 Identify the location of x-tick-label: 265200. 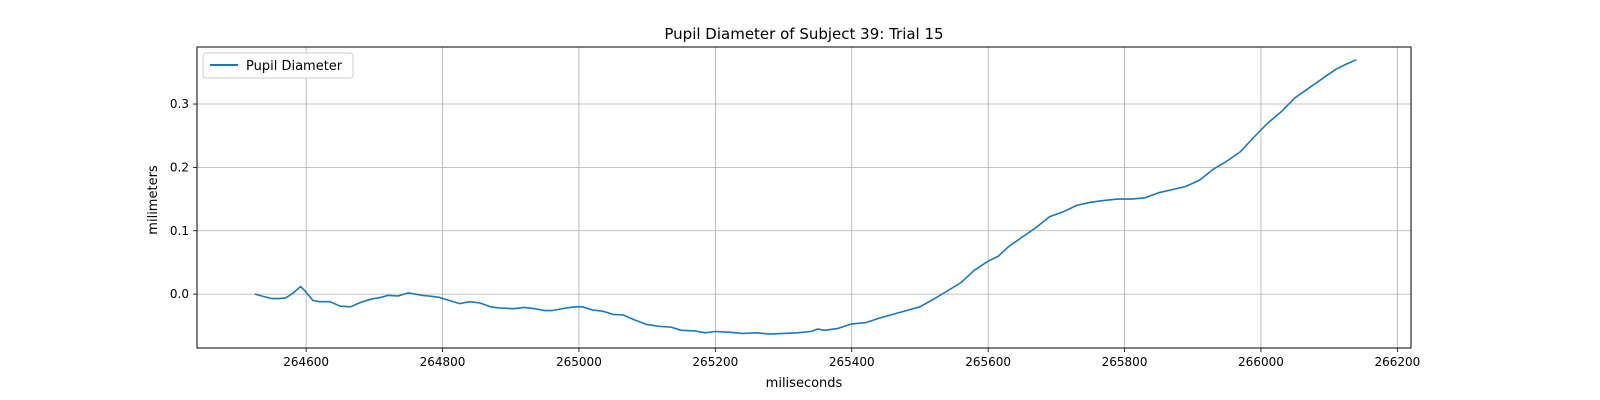
(715, 362).